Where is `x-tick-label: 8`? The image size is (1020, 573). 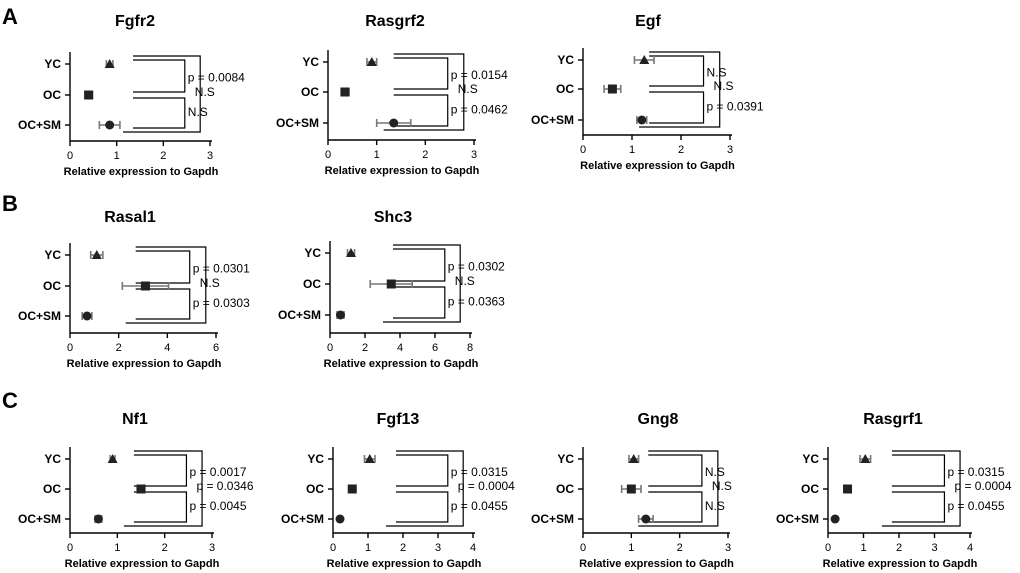 x-tick-label: 8 is located at coordinates (470, 348).